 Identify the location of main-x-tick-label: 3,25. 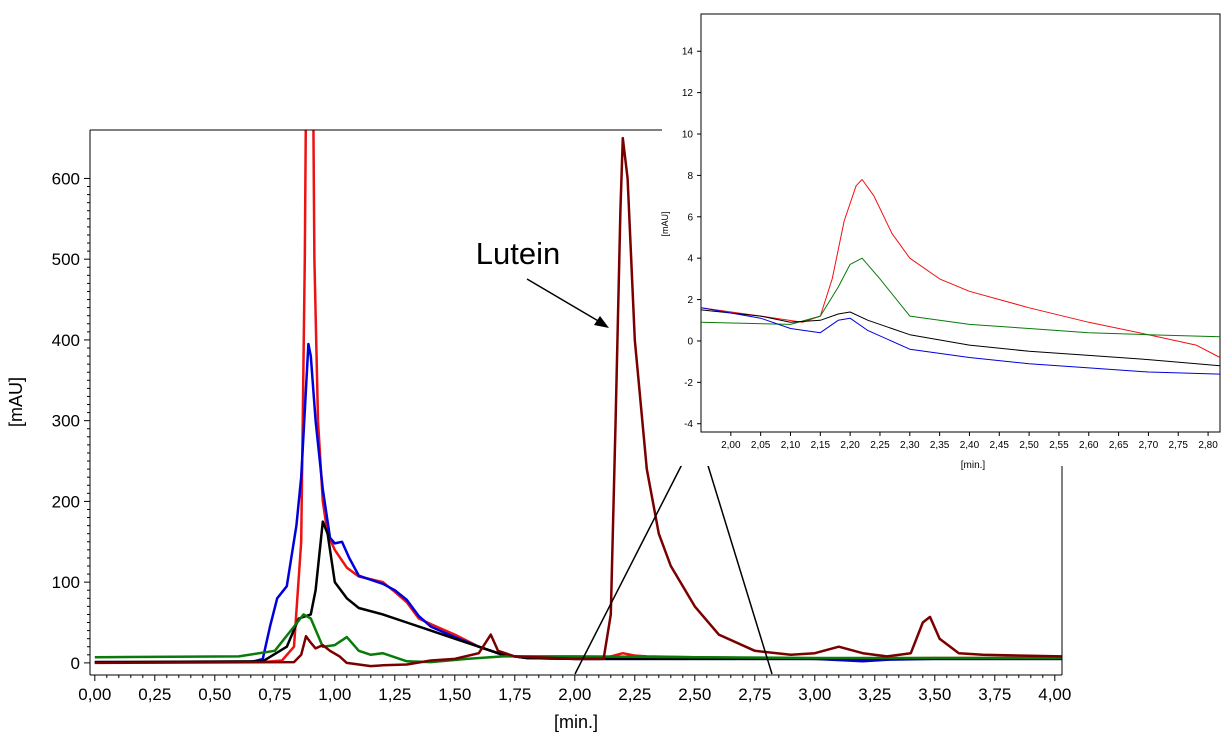
(874, 694).